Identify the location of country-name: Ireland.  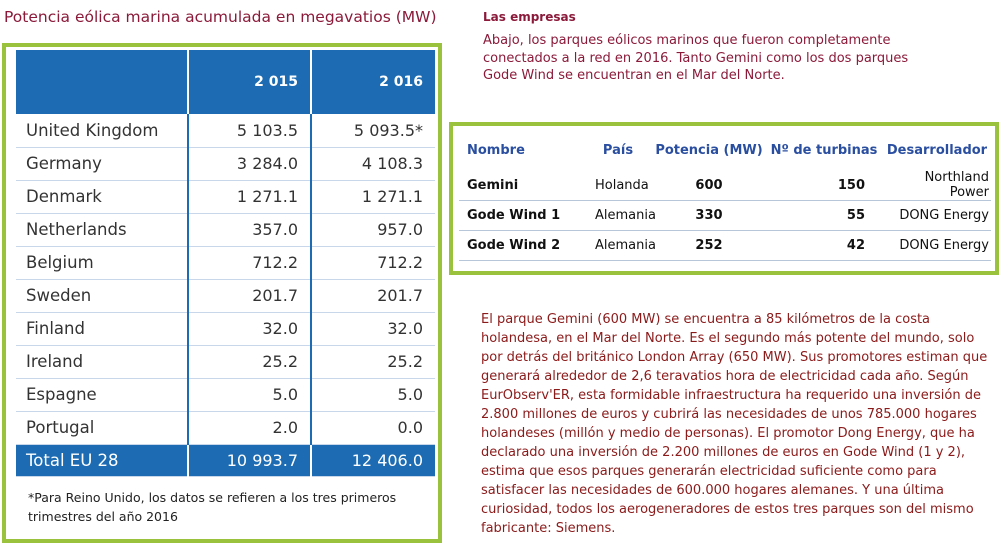
(102, 362).